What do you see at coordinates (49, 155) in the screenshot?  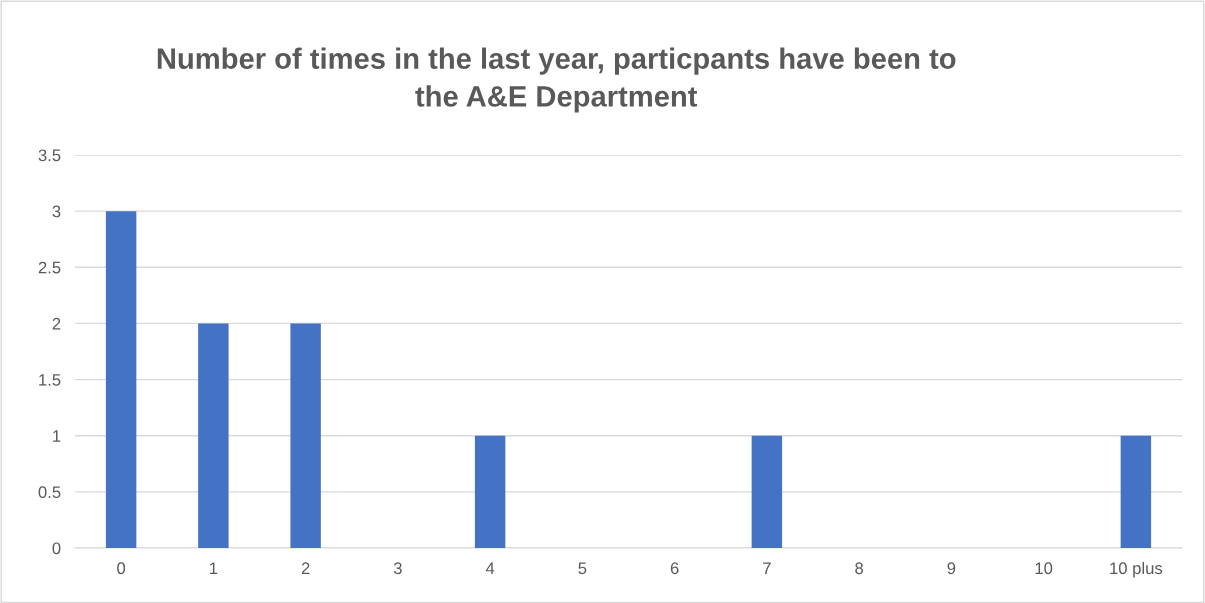 I see `y-tick-label: 3.5` at bounding box center [49, 155].